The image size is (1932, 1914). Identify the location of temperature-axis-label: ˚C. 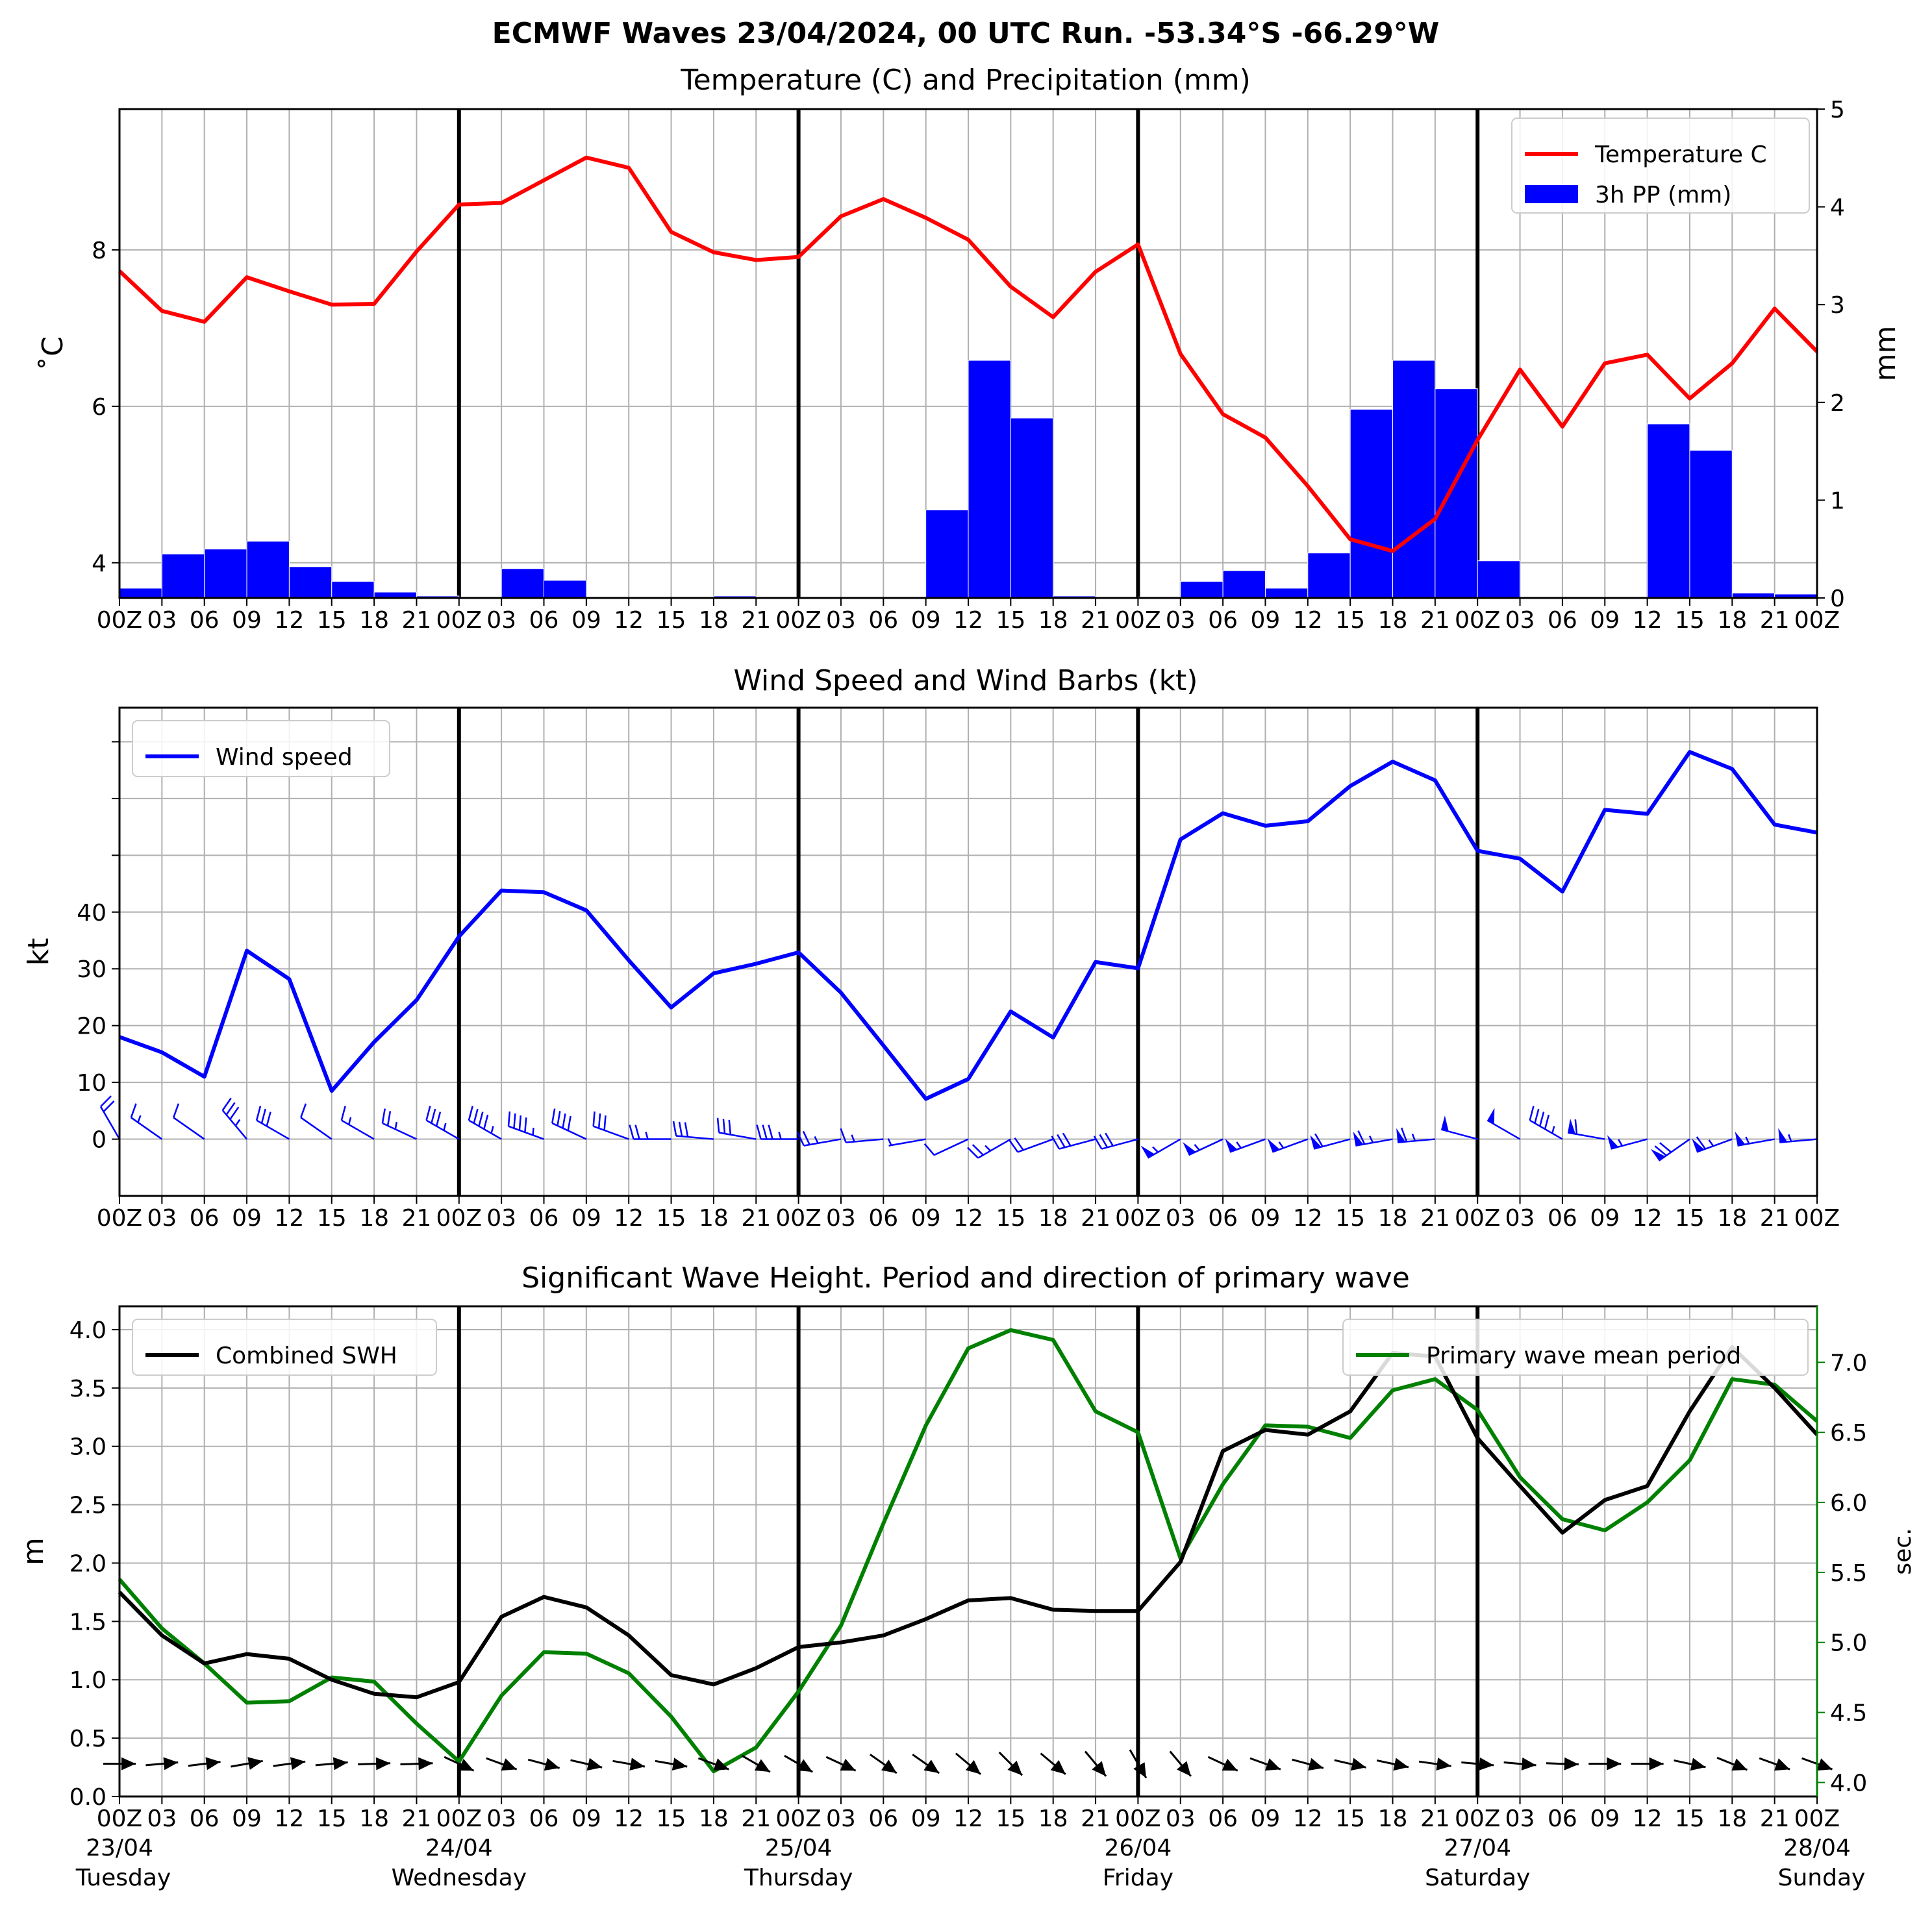
(52, 353).